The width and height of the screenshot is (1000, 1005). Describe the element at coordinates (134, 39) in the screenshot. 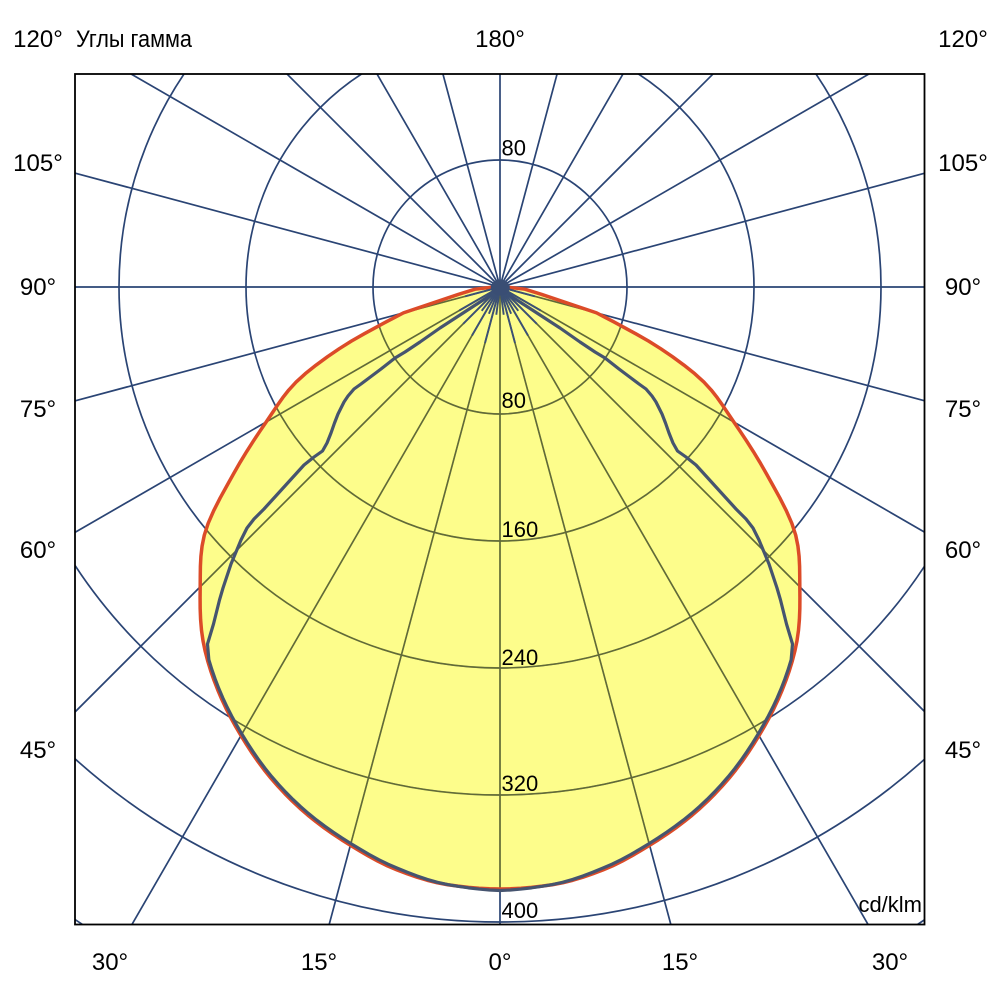

I see `svg-text: Углы гамма` at that location.